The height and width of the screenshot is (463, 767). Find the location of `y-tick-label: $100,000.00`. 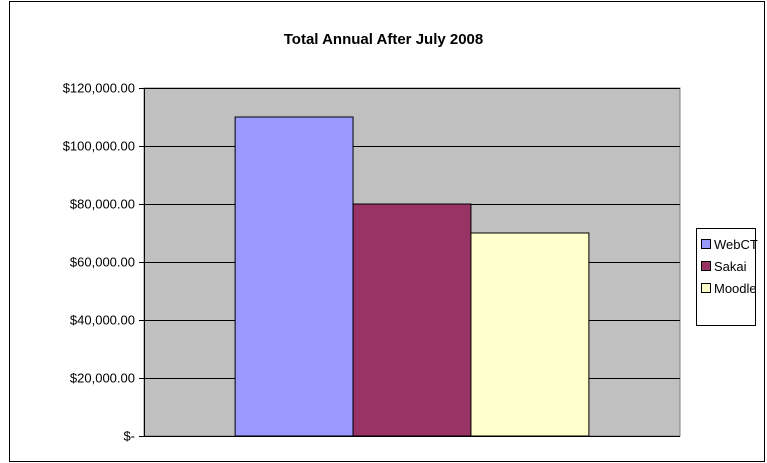

y-tick-label: $100,000.00 is located at coordinates (99, 146).